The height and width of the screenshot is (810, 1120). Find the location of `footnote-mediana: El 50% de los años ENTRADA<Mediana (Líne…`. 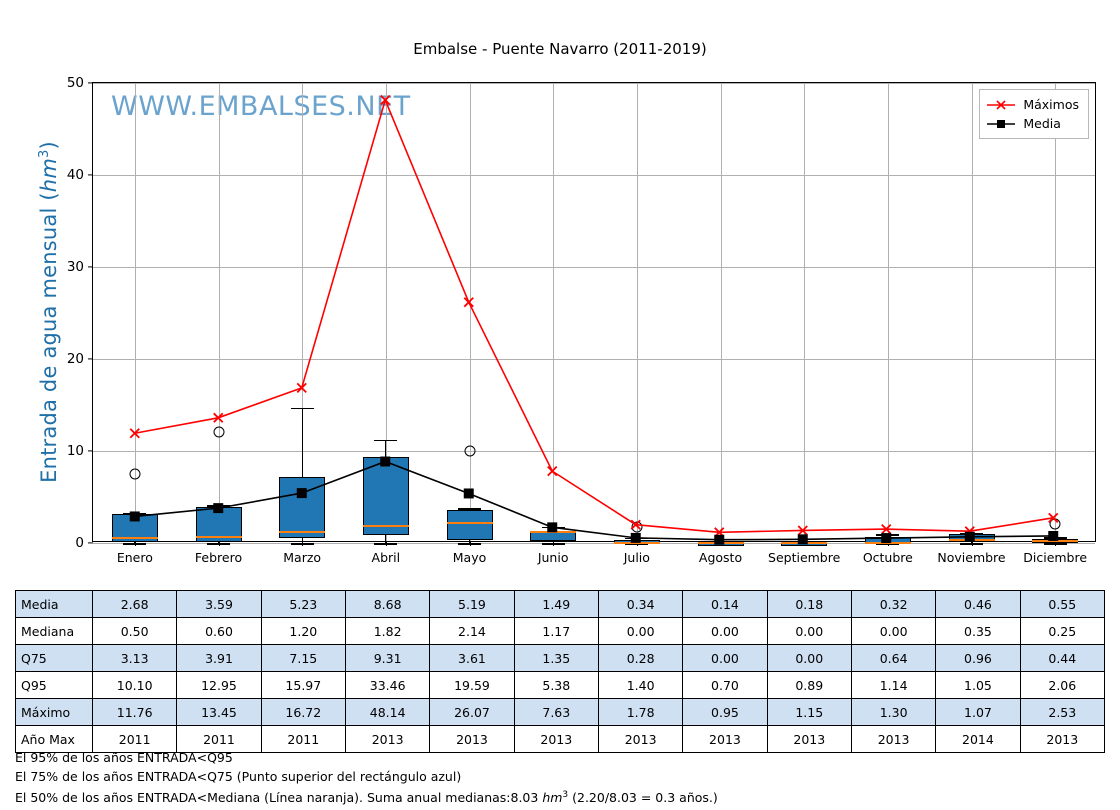

footnote-mediana: El 50% de los años ENTRADA<Mediana (Líne… is located at coordinates (366, 796).